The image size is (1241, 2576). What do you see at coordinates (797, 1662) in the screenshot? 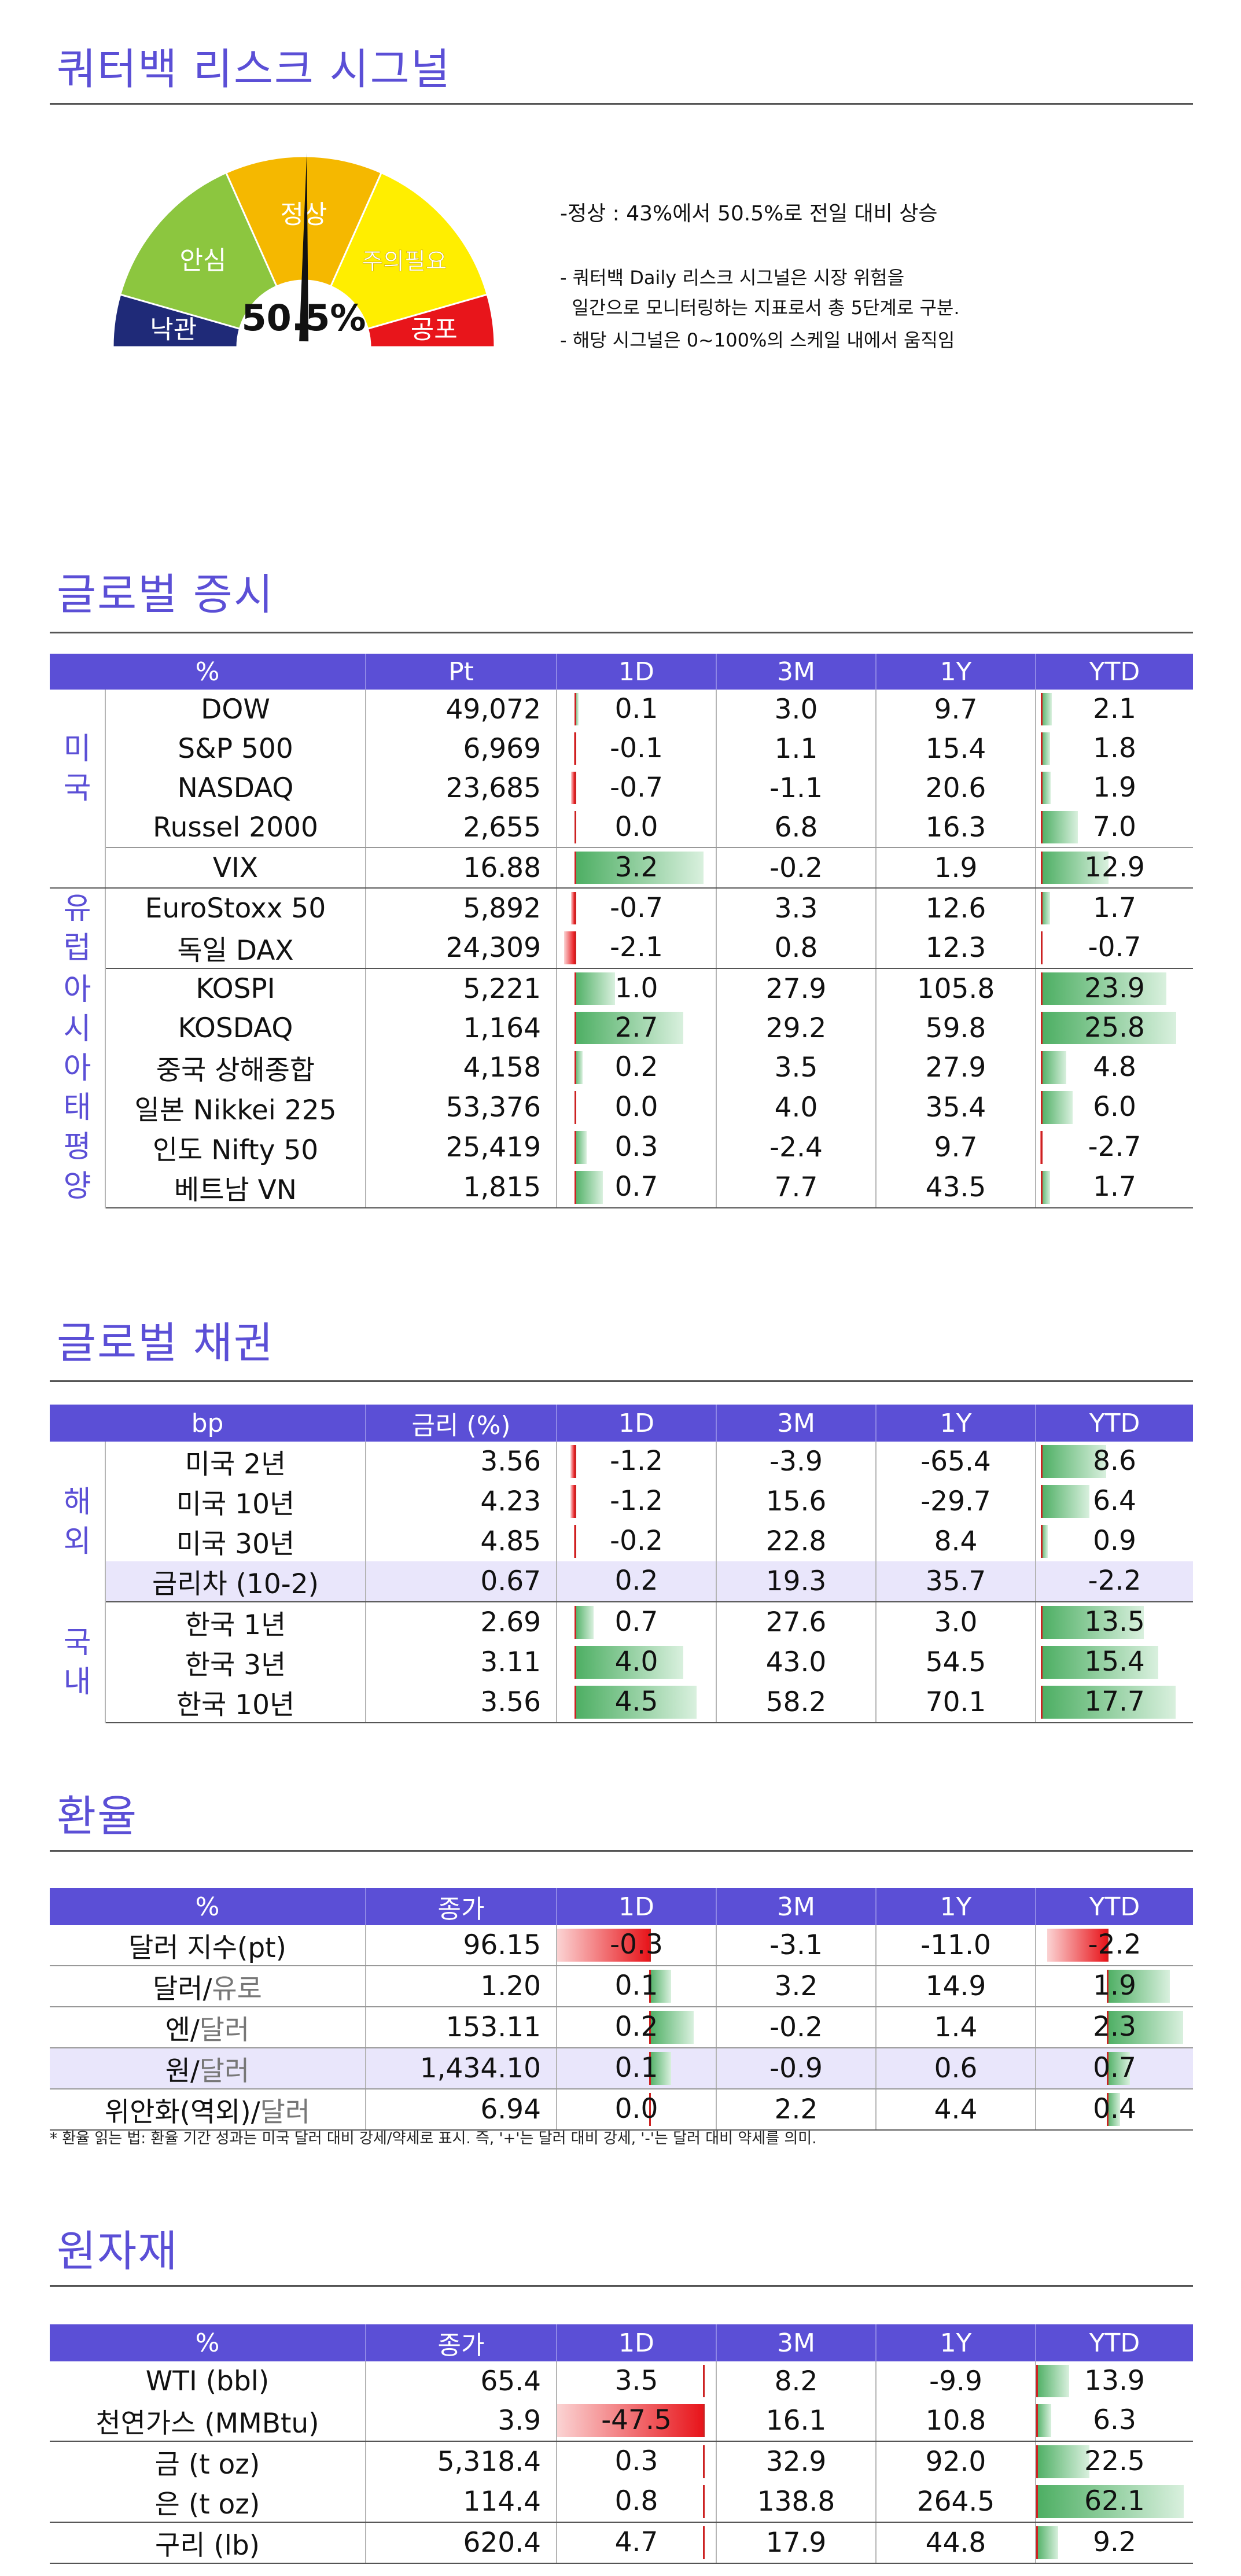
I see `bonds-3m: 43.0` at bounding box center [797, 1662].